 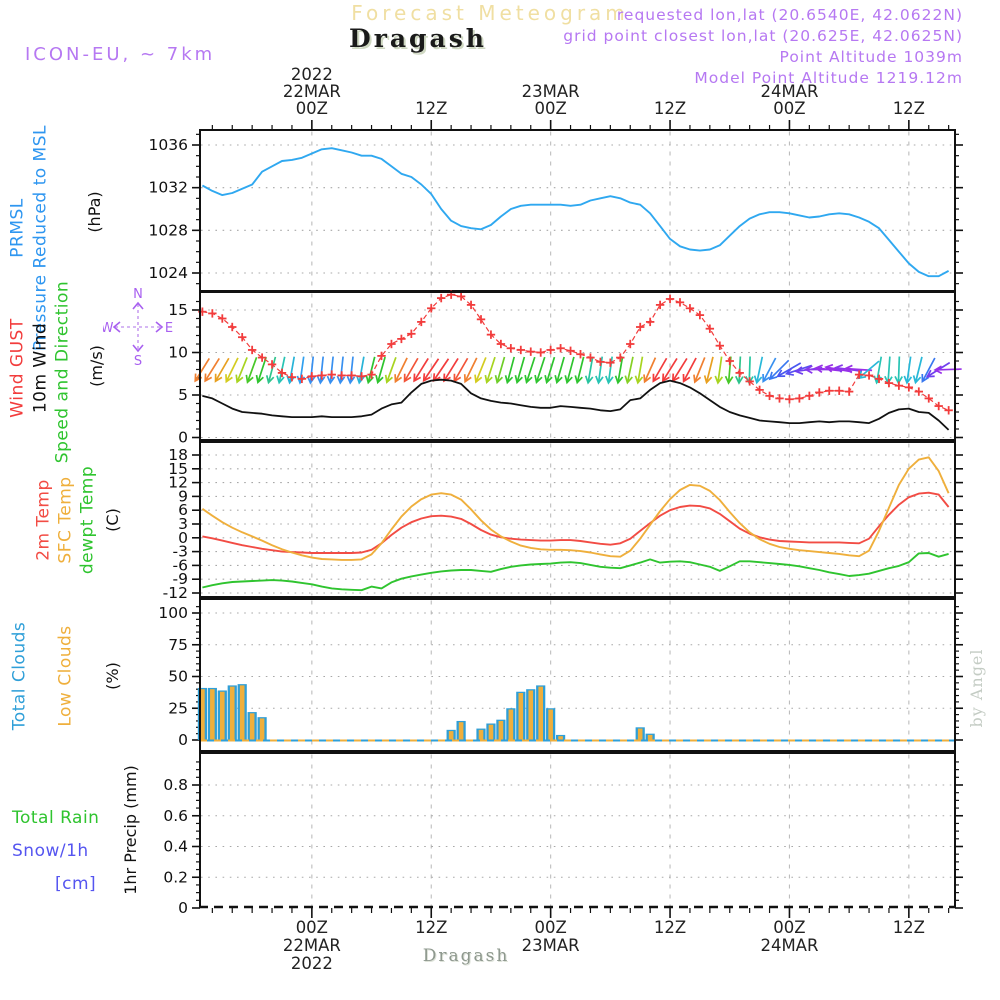 What do you see at coordinates (183, 908) in the screenshot?
I see `precipitation-ytick-label: 0` at bounding box center [183, 908].